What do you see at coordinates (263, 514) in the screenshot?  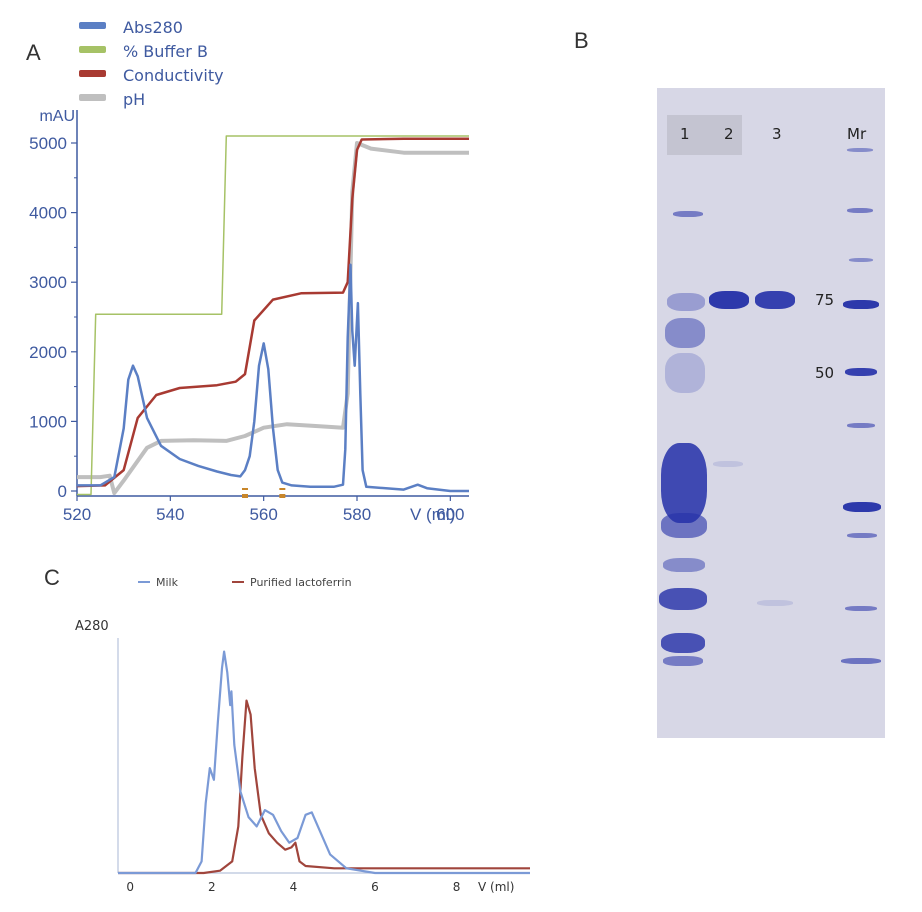 I see `x-tick-label: 560` at bounding box center [263, 514].